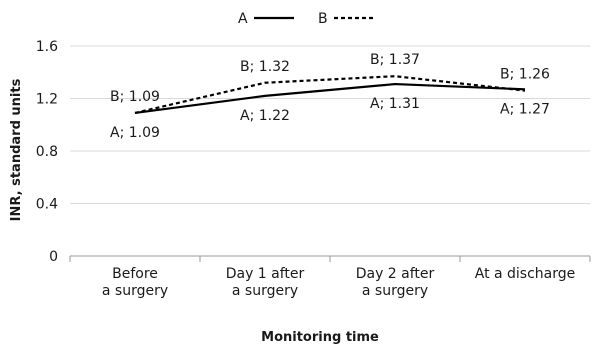  I want to click on data-label-a: A; 1.22, so click(265, 116).